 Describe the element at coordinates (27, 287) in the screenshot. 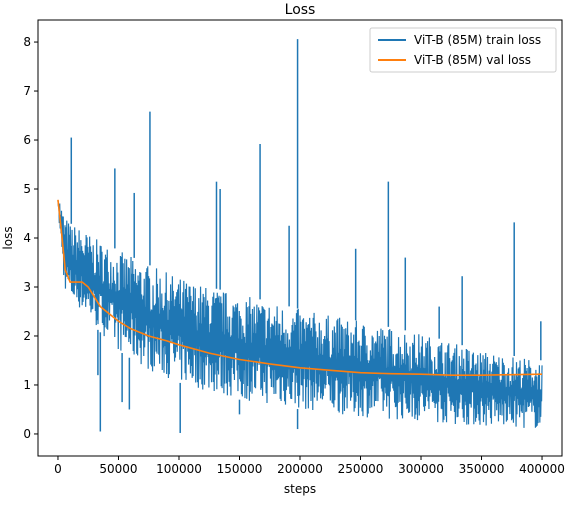

I see `y-tick-label: 3` at that location.